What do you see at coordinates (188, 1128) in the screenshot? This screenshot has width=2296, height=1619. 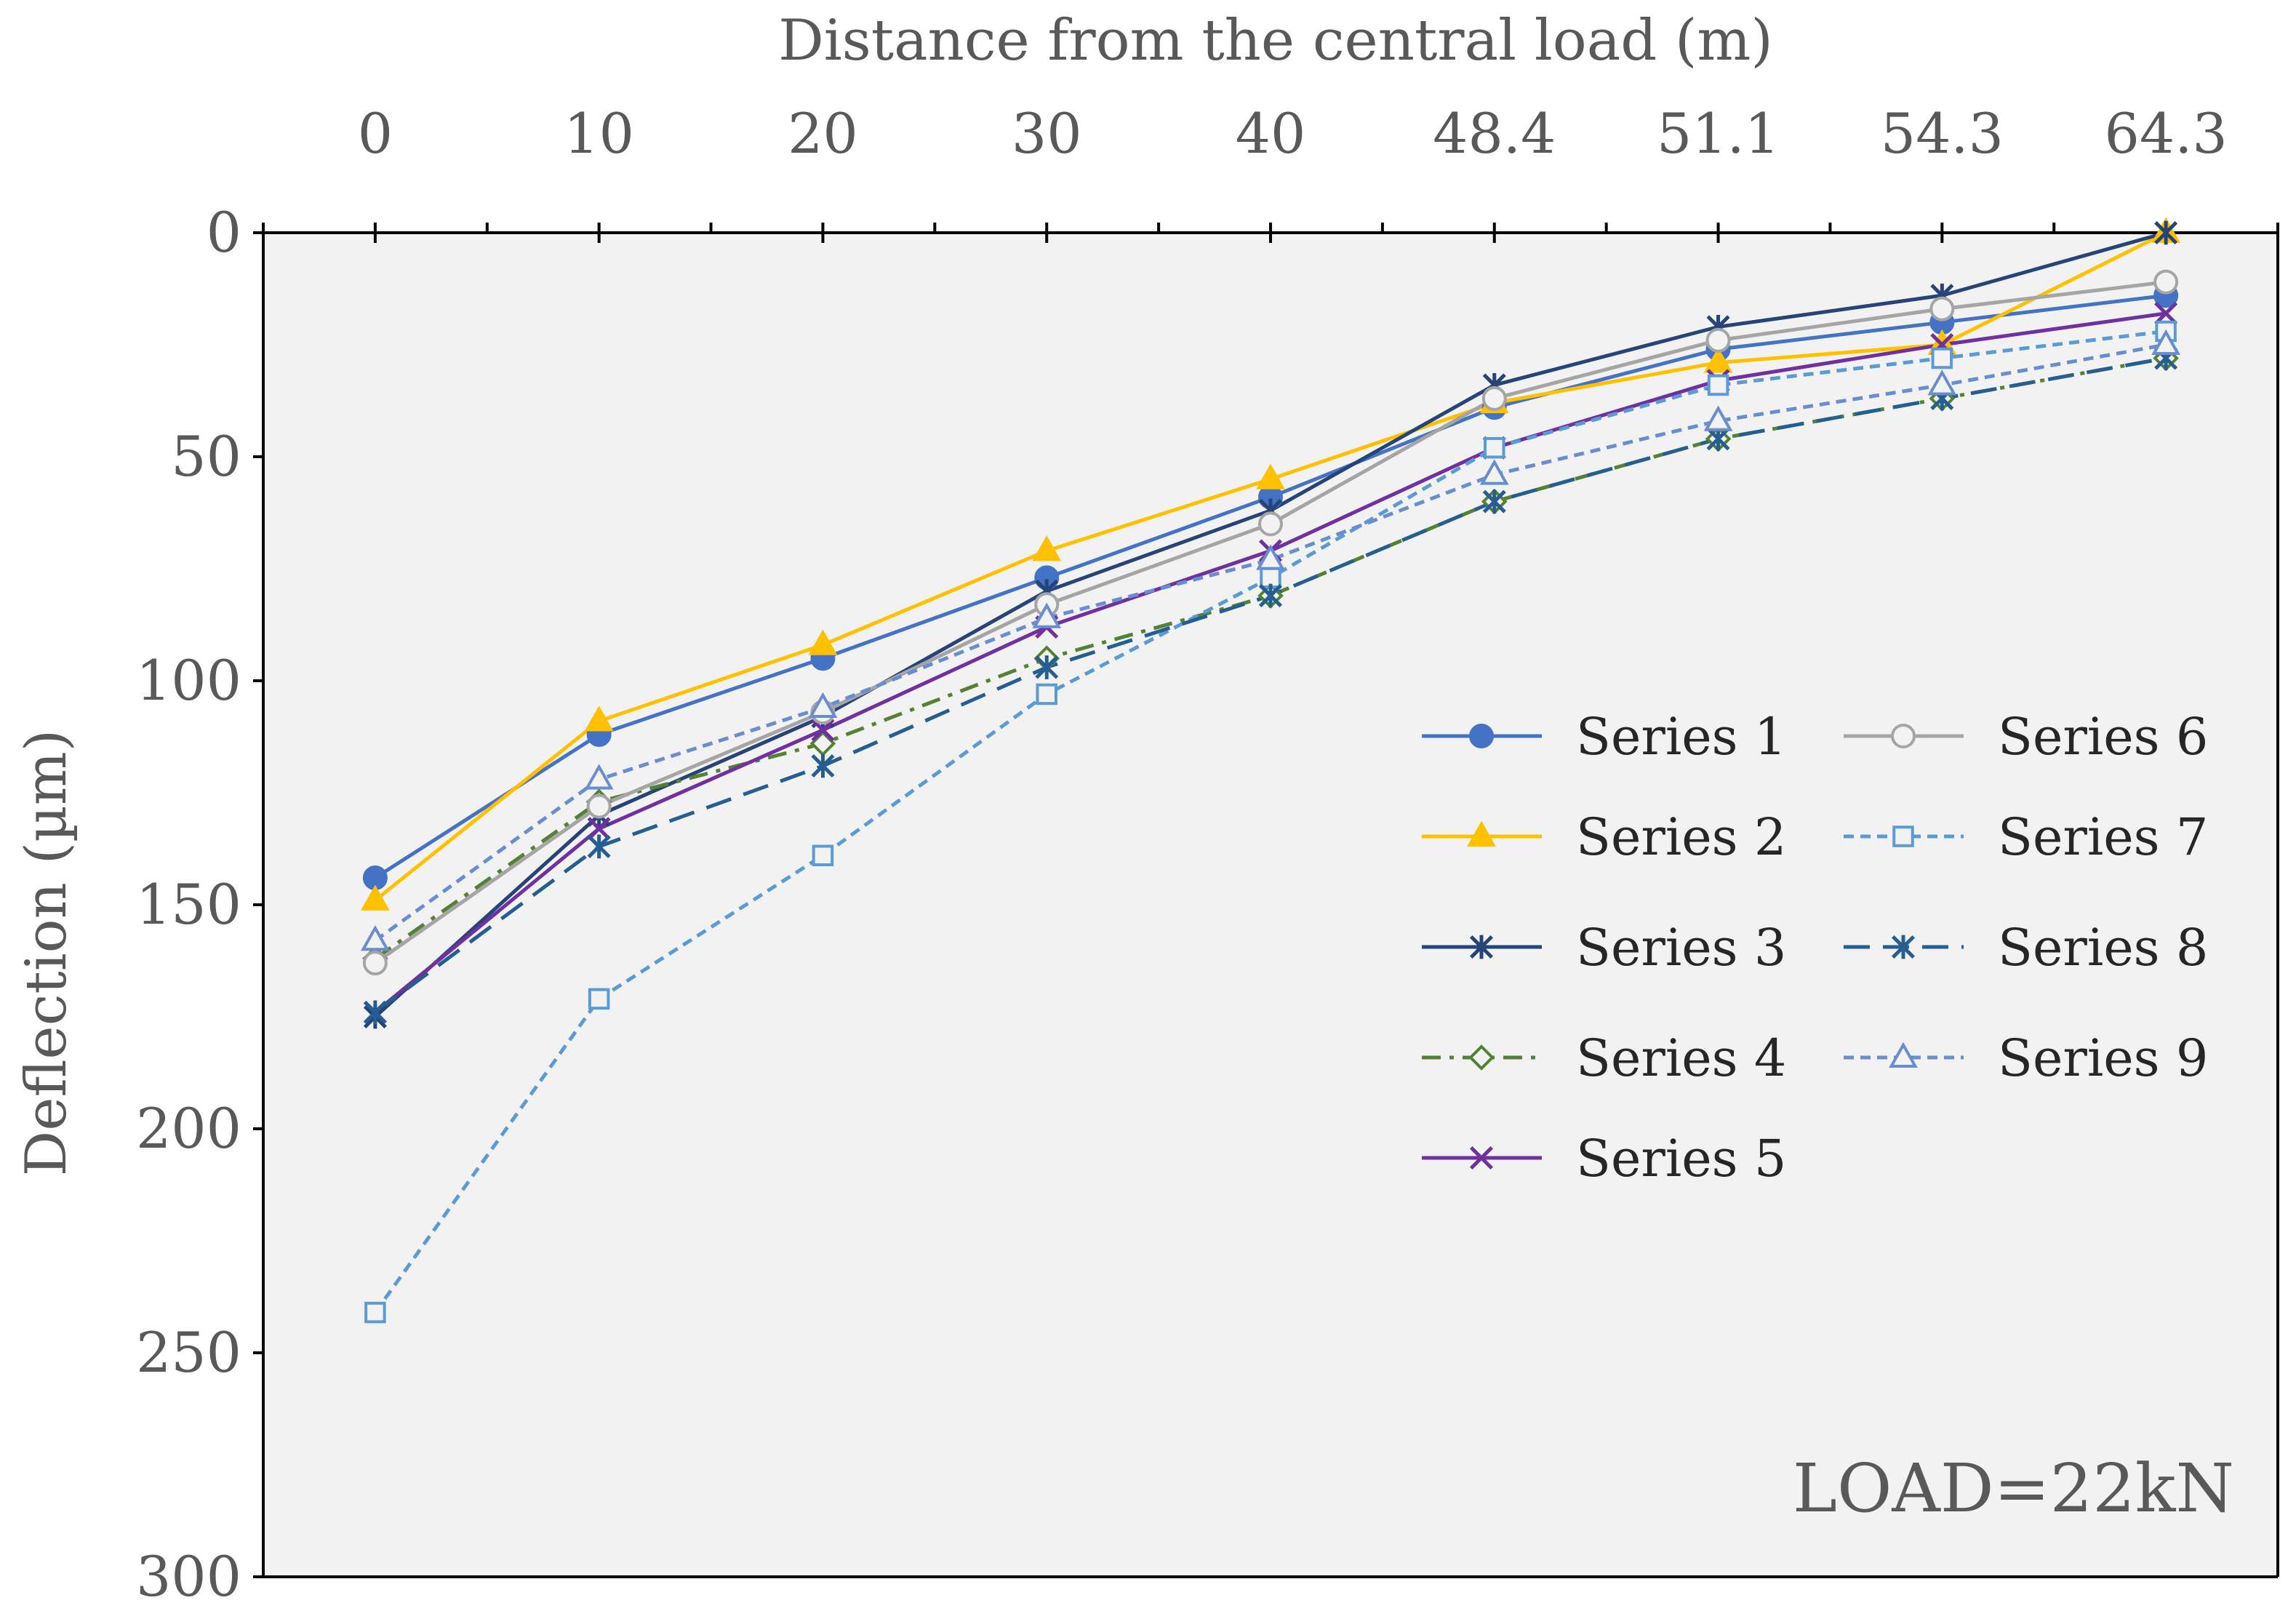 I see `y-tick-label: 200` at bounding box center [188, 1128].